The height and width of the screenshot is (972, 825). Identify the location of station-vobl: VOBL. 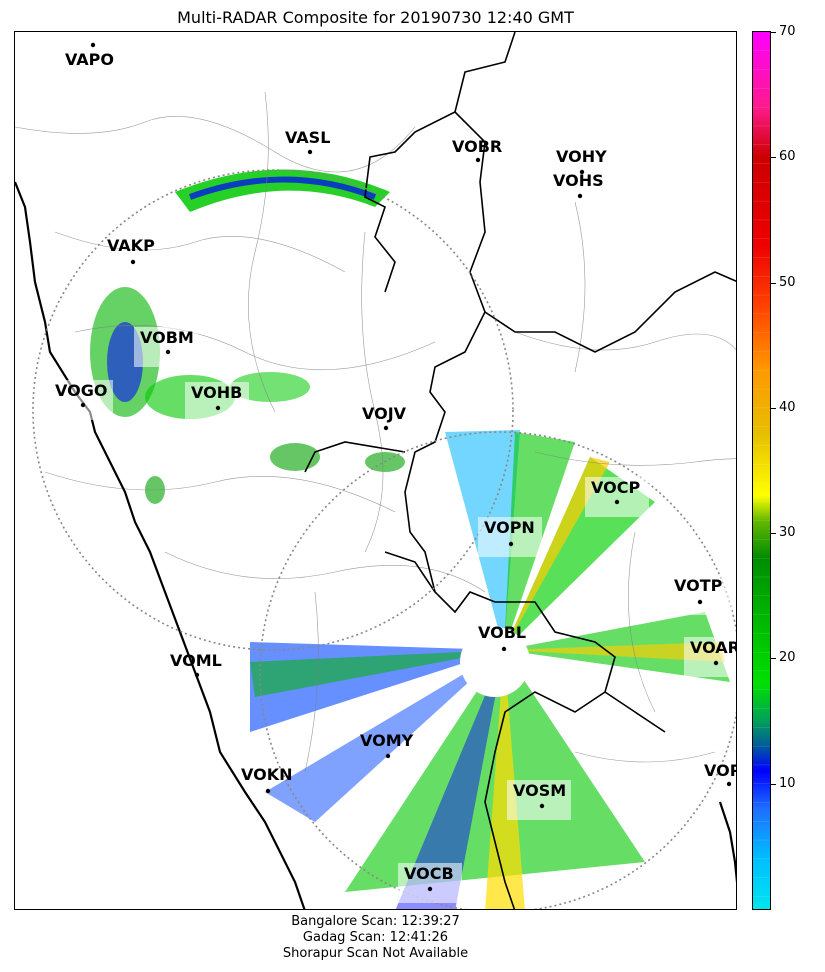
(502, 637).